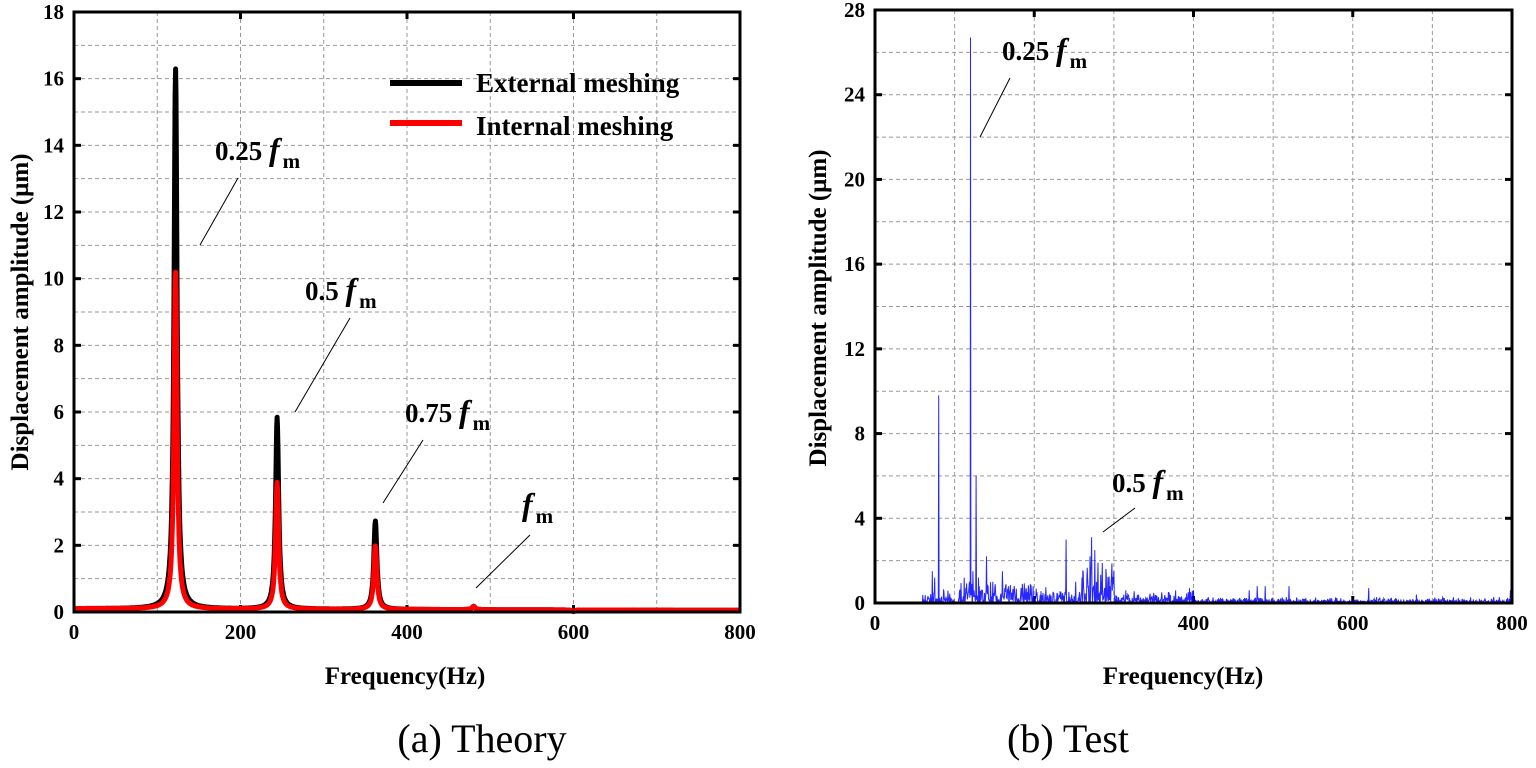  I want to click on y-tick-label: 24, so click(855, 95).